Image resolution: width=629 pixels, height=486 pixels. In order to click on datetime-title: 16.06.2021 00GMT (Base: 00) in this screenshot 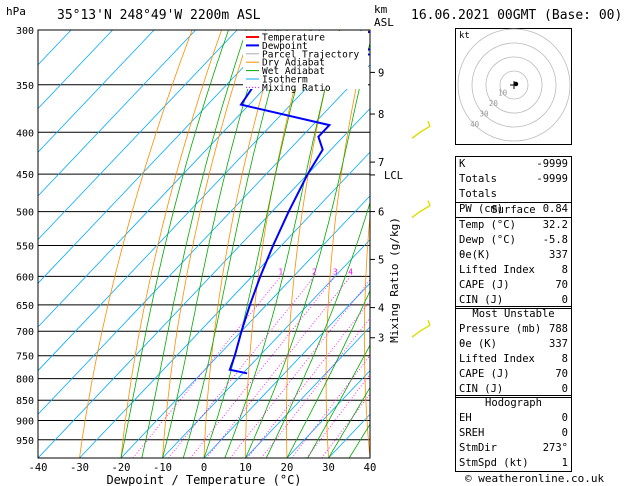, I will do `click(517, 15)`.